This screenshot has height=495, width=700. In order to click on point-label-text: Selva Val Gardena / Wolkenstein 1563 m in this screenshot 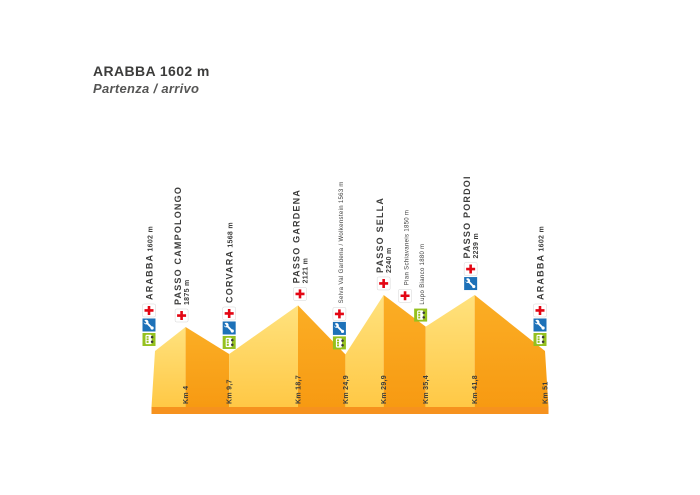, I will do `click(342, 242)`.